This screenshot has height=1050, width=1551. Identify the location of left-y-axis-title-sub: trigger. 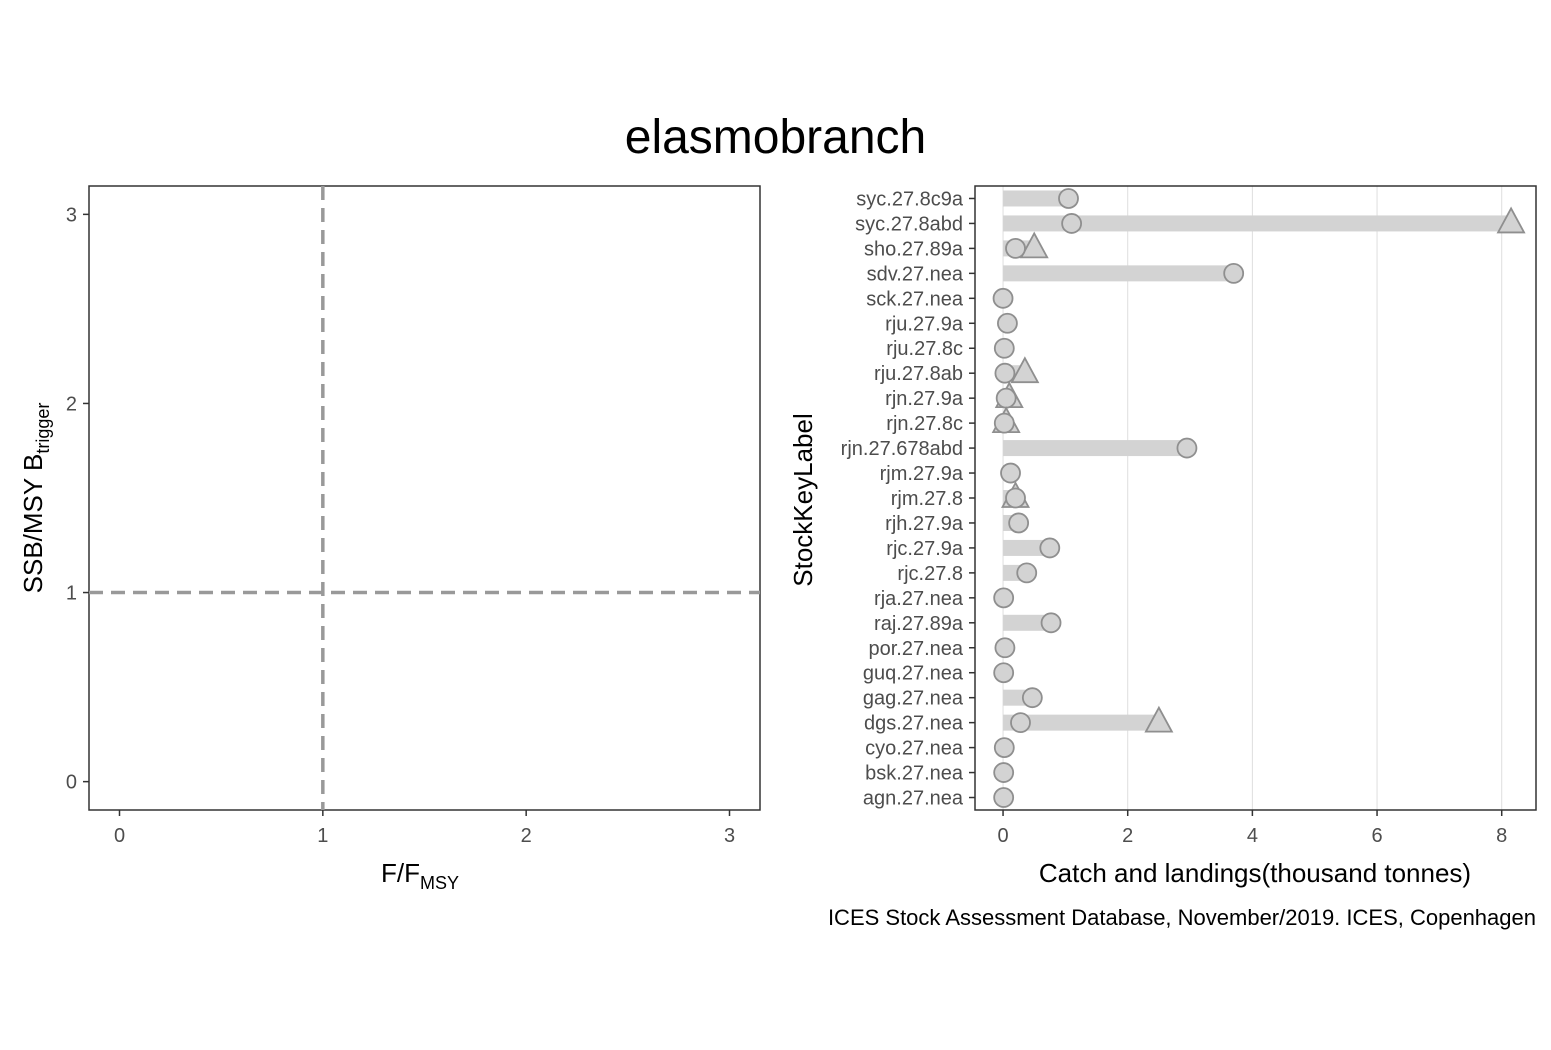
(43, 428).